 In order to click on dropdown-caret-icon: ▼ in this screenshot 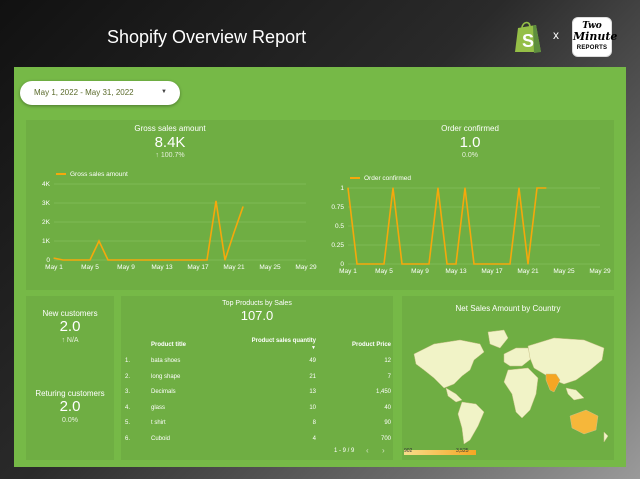, I will do `click(164, 92)`.